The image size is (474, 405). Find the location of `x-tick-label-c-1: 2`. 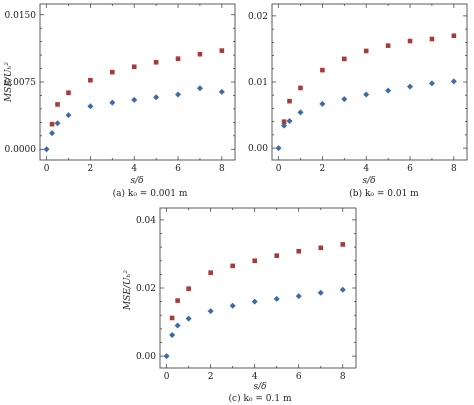

x-tick-label-c-1: 2 is located at coordinates (211, 377).